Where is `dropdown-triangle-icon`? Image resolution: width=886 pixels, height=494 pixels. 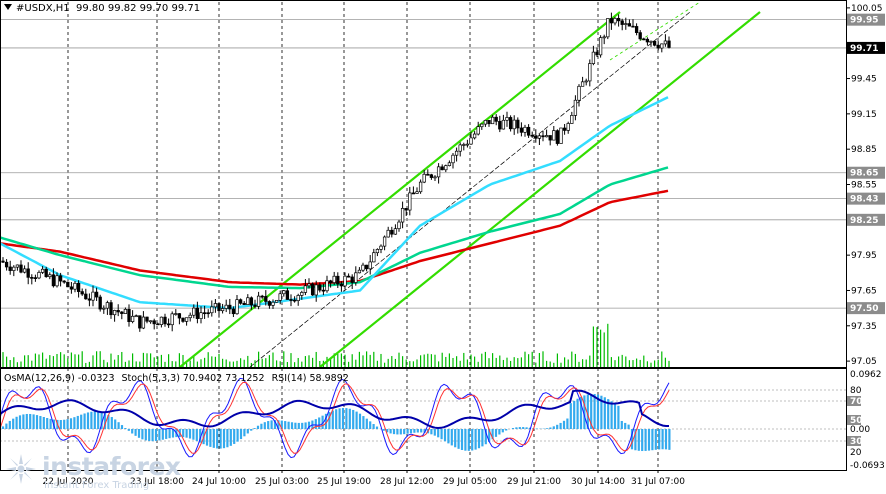 dropdown-triangle-icon is located at coordinates (8, 7).